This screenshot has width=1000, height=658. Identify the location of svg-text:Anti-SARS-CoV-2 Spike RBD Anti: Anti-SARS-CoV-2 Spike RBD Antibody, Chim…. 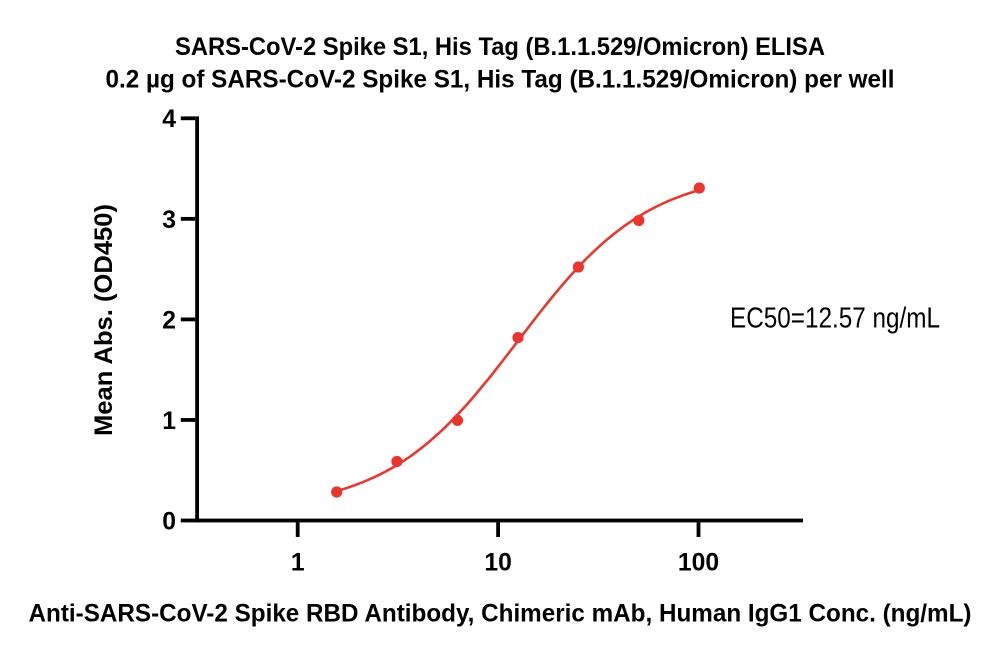
(500, 613).